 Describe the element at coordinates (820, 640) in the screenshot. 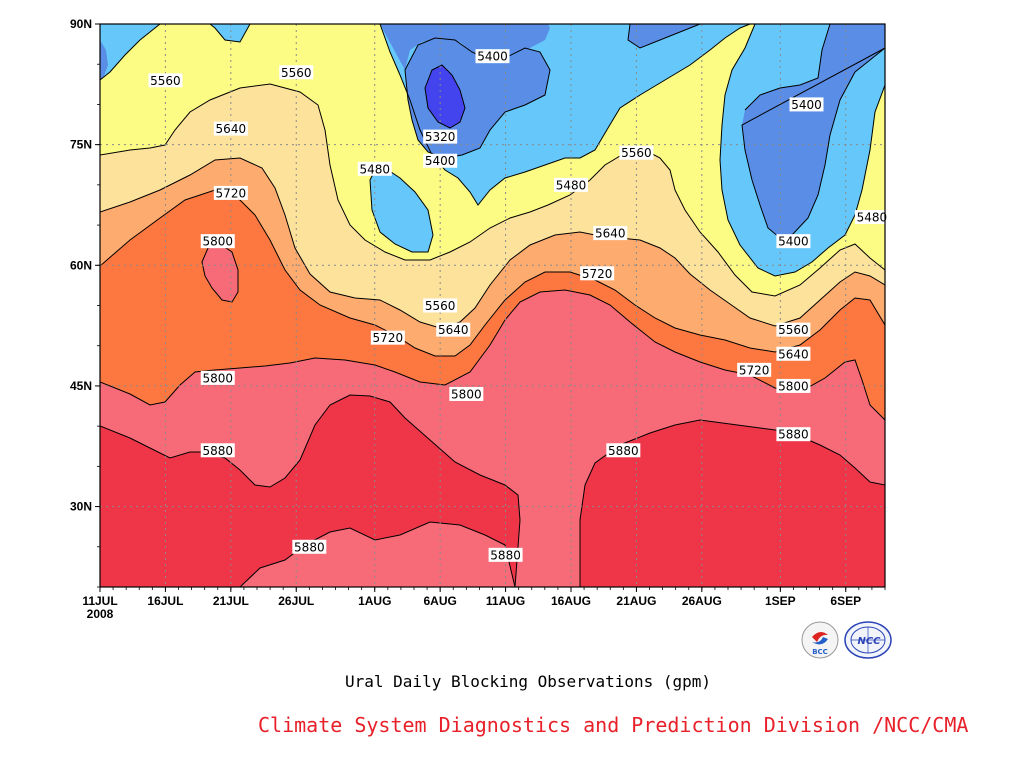

I see `bcc-logo-icon: BCC` at that location.